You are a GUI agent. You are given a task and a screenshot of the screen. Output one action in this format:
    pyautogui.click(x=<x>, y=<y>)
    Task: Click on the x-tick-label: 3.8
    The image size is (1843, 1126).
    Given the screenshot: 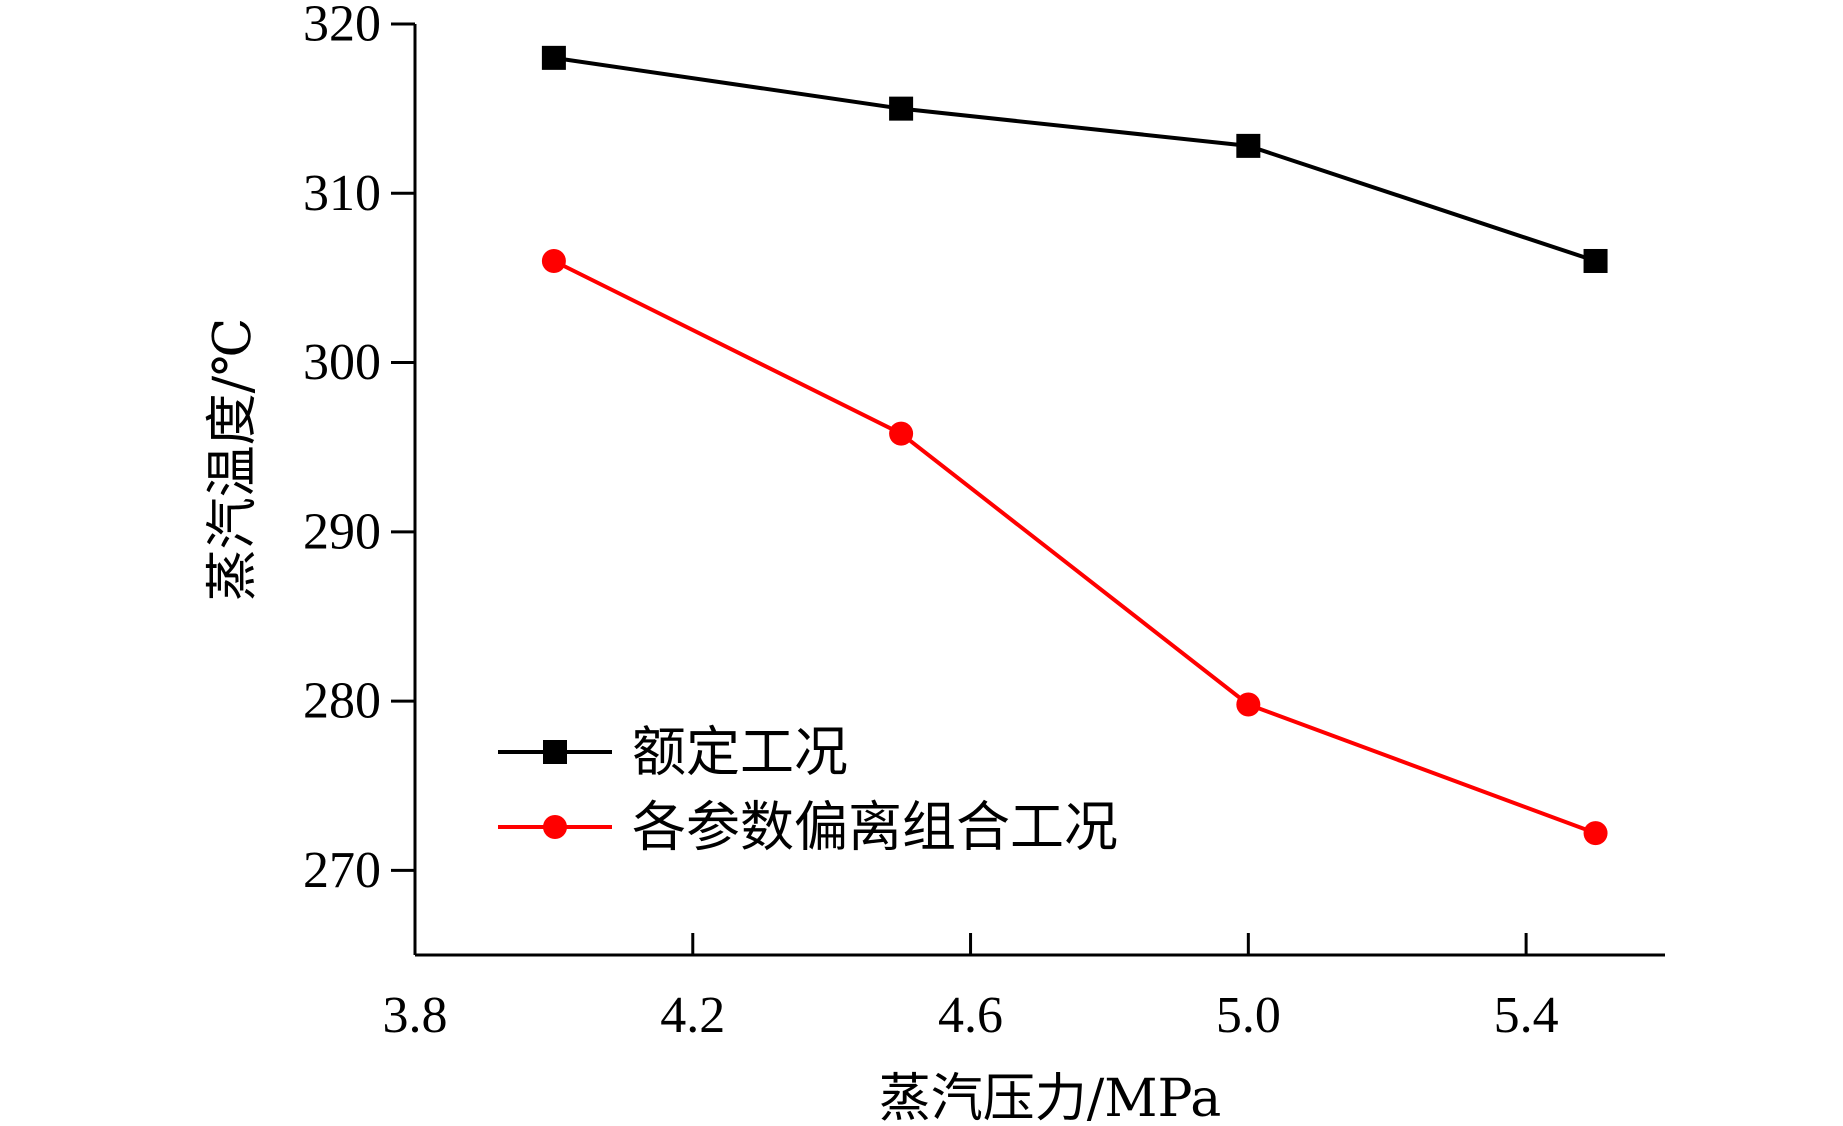 What is the action you would take?
    pyautogui.click(x=415, y=1015)
    